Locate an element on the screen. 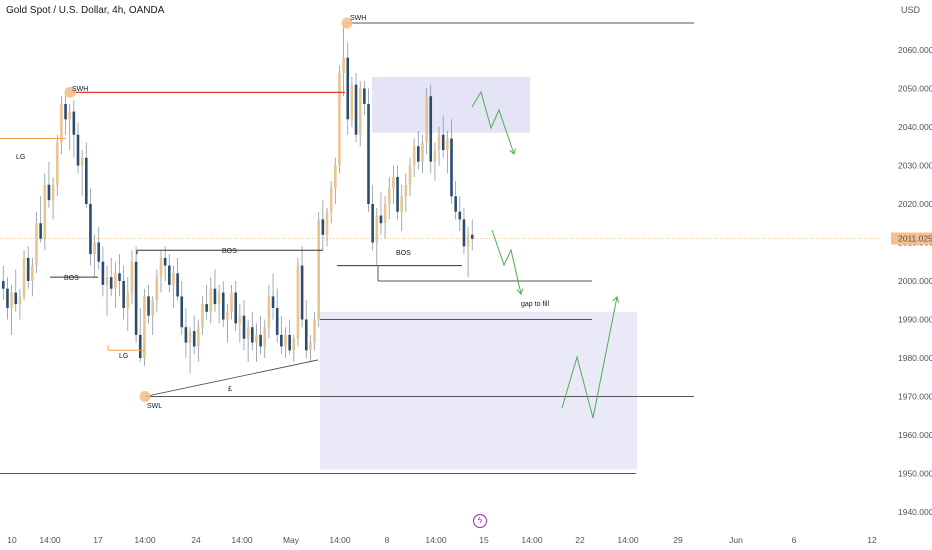  last-price-label: 2011.025 is located at coordinates (915, 239).